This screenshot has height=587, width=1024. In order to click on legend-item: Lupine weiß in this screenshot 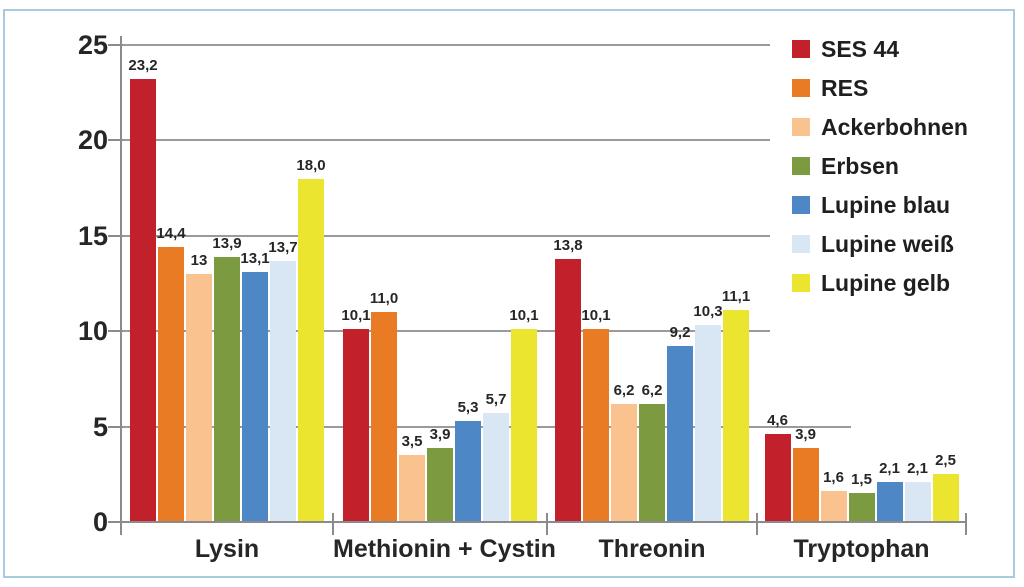, I will do `click(880, 243)`.